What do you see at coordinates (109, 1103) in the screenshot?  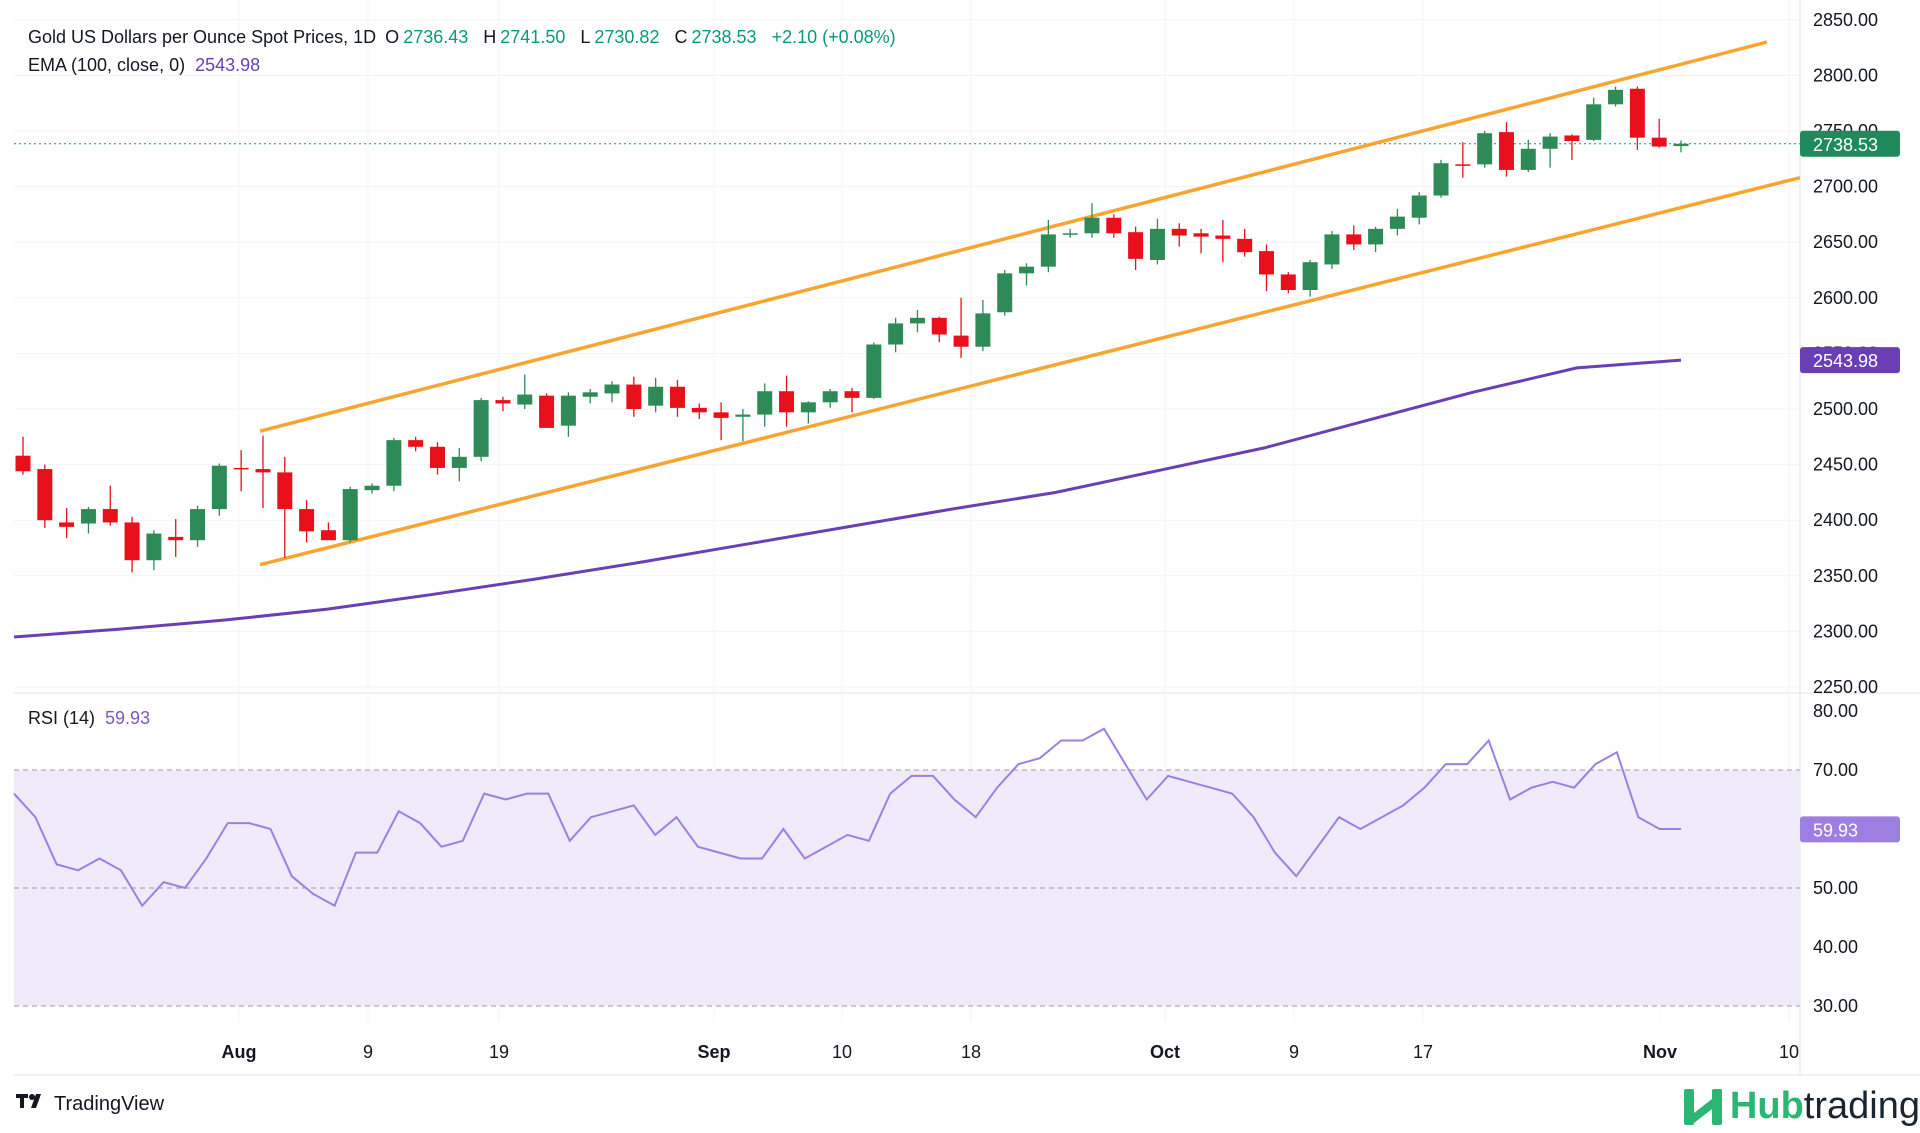 I see `tradingview-label: TradingView` at bounding box center [109, 1103].